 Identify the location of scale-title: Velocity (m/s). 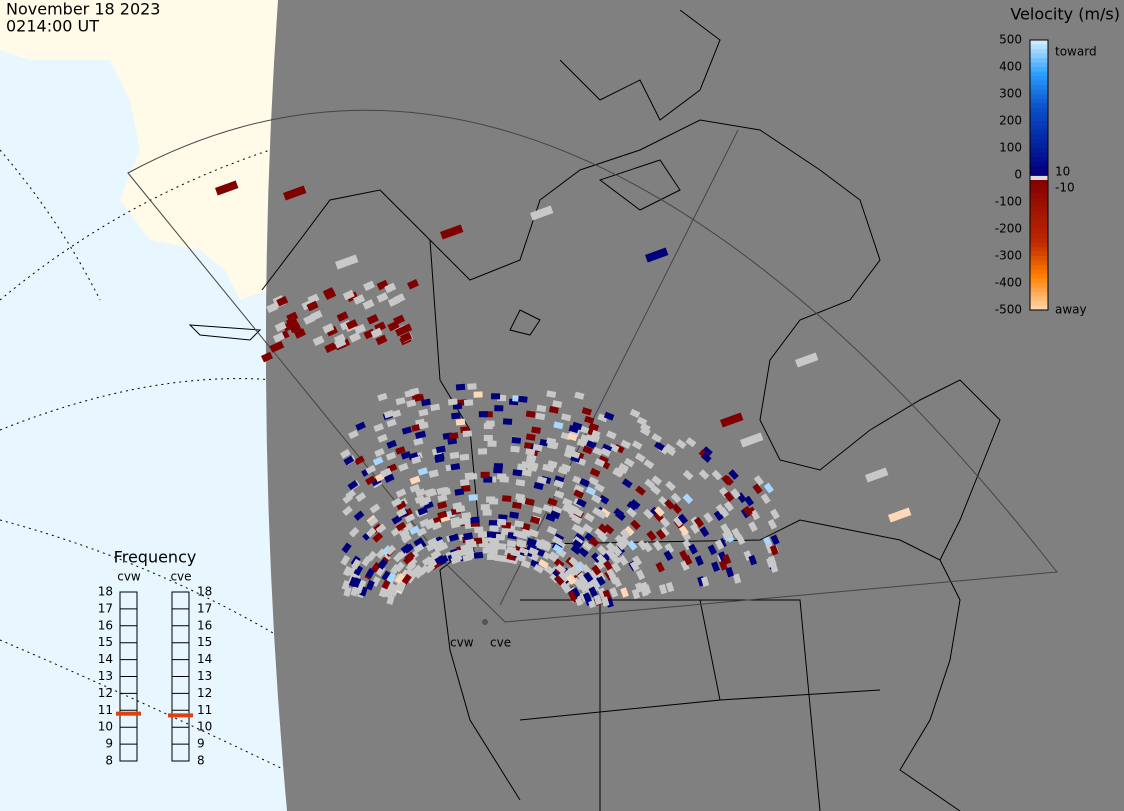
(1065, 14).